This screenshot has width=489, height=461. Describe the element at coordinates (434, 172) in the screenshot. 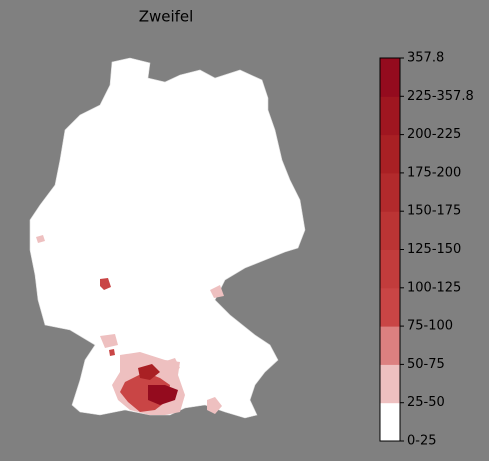

I see `colorbar-label: 175-200` at that location.